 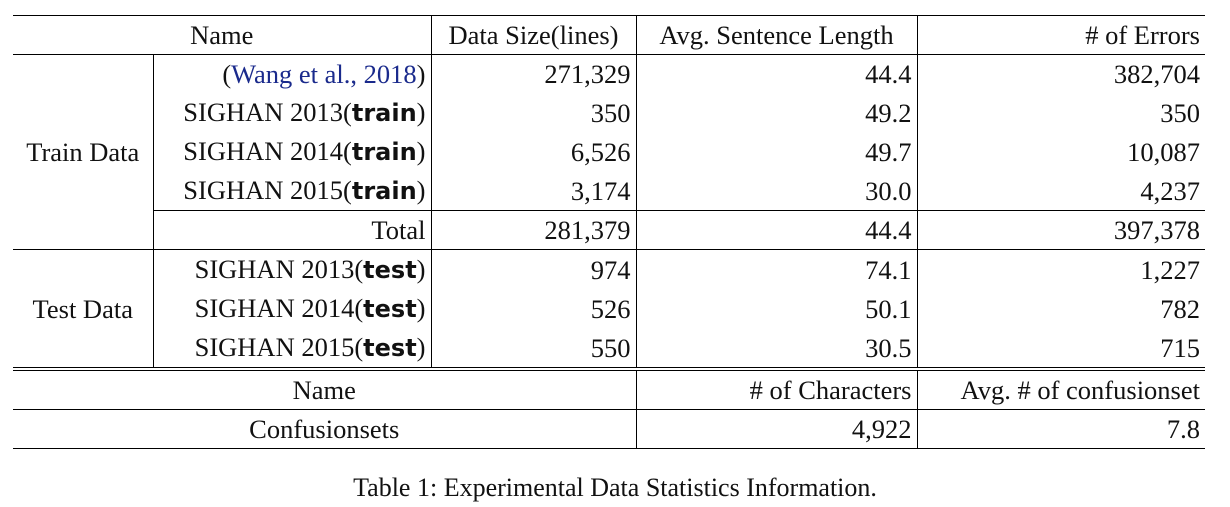 I want to click on table-row: SIGHAN 2015(test) 550 30.5 715, so click(x=609, y=348).